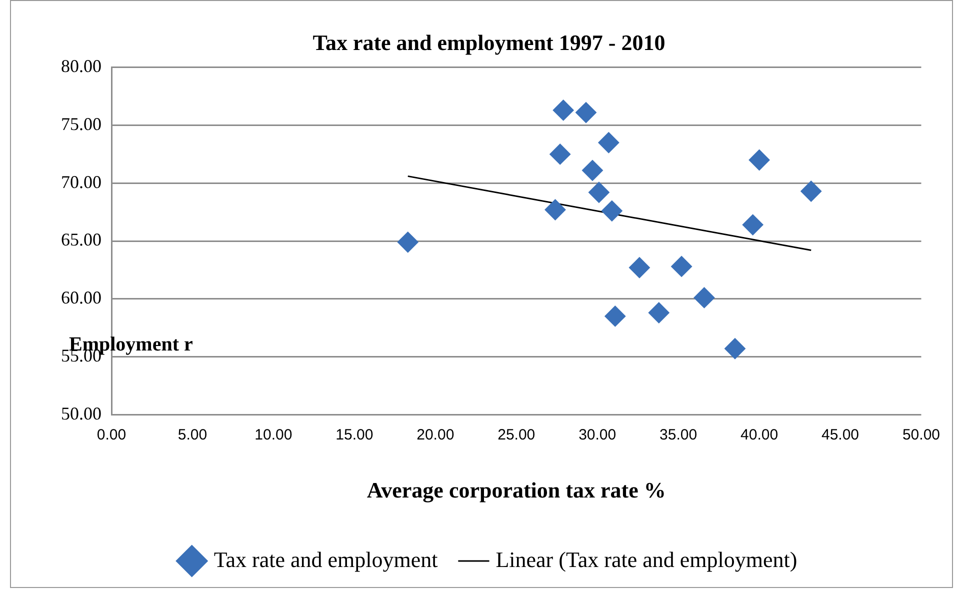 Image resolution: width=955 pixels, height=590 pixels. Describe the element at coordinates (111, 435) in the screenshot. I see `x-tick-label: 0.00` at that location.